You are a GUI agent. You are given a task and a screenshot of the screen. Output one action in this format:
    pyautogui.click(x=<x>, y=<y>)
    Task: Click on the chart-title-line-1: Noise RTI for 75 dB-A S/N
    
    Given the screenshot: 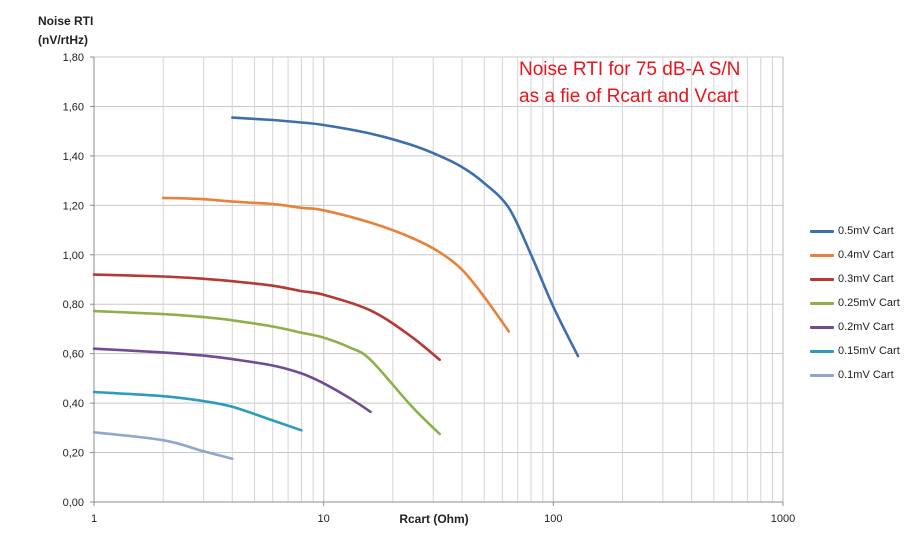 What is the action you would take?
    pyautogui.click(x=630, y=69)
    